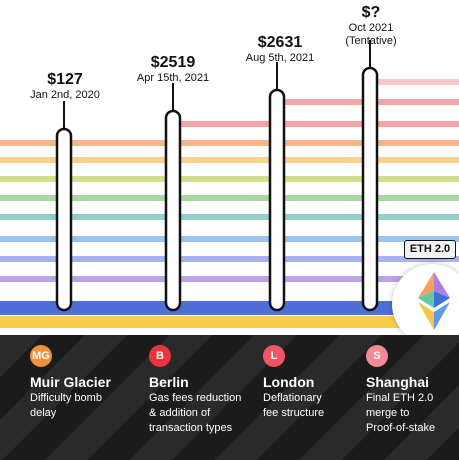  Describe the element at coordinates (229, 322) in the screenshot. I see `stripe-yellow` at that location.